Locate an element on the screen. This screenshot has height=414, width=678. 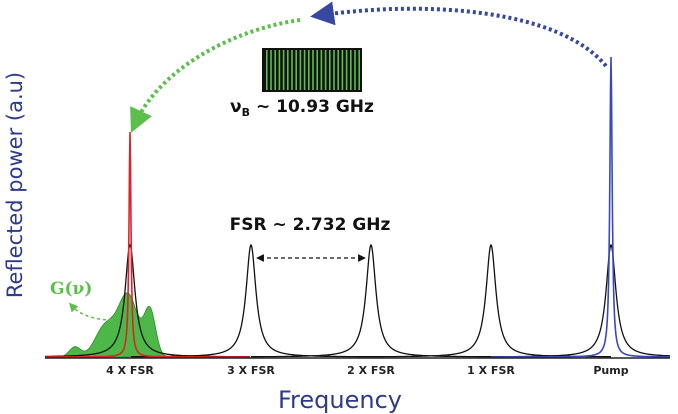
peak-label: 4 X FSR is located at coordinates (130, 370).